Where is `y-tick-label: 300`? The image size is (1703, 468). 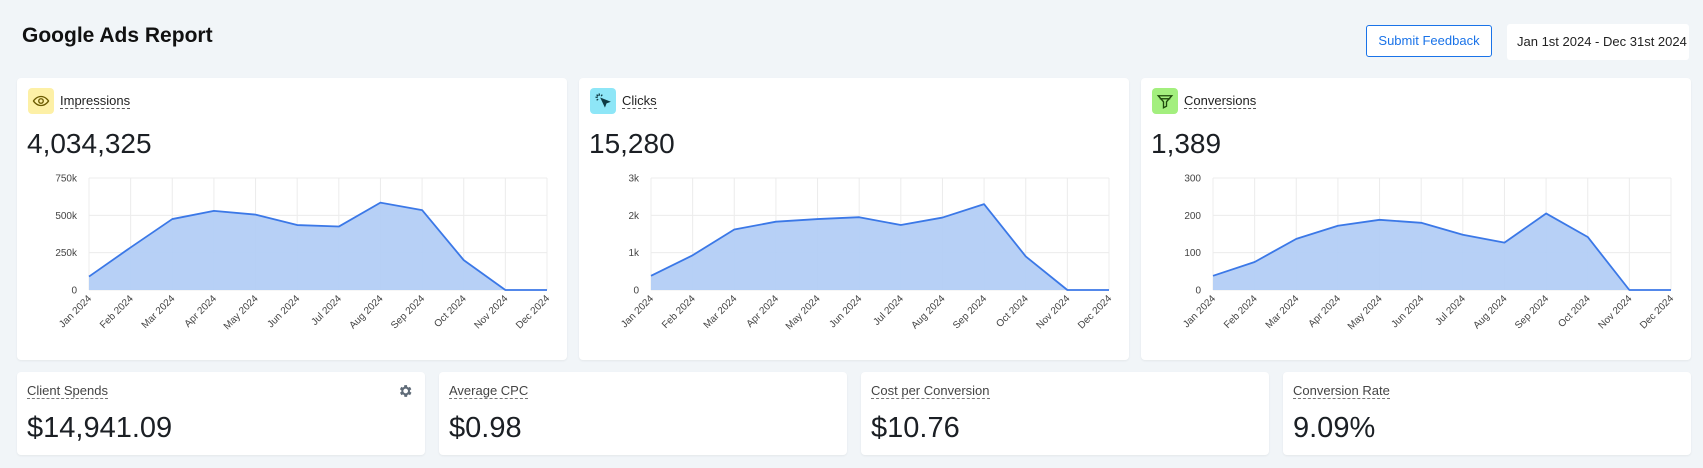 y-tick-label: 300 is located at coordinates (1192, 179).